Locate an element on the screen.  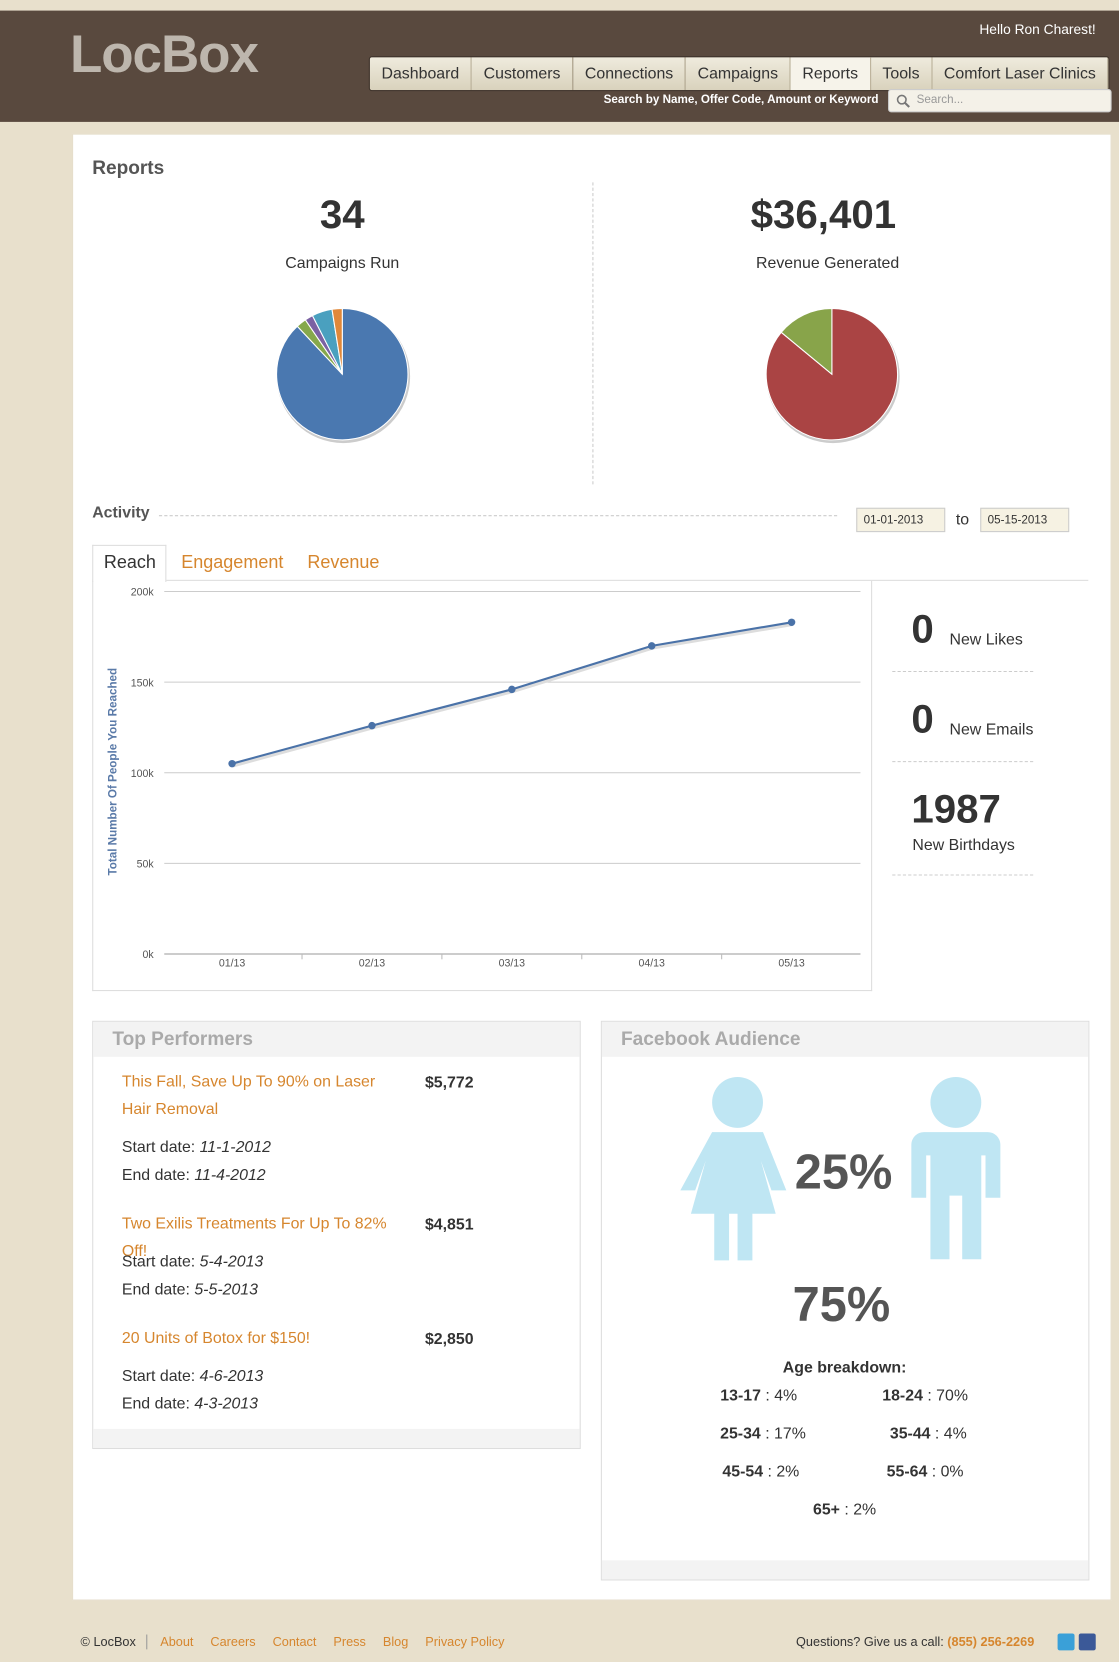
age-item: 13-17 : 4% is located at coordinates (758, 1395).